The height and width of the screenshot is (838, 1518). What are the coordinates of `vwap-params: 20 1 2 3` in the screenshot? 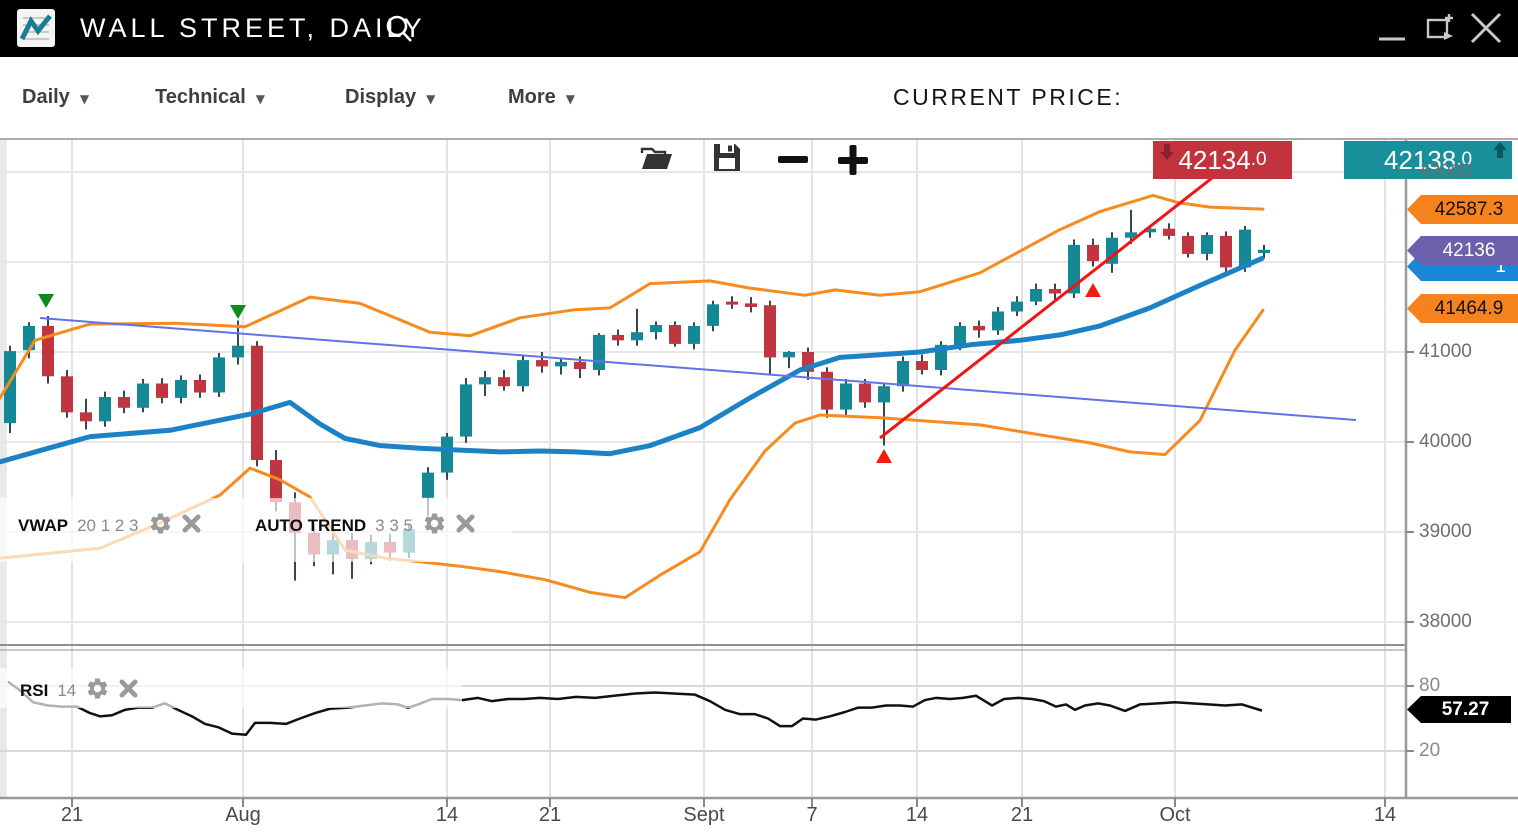 It's located at (108, 525).